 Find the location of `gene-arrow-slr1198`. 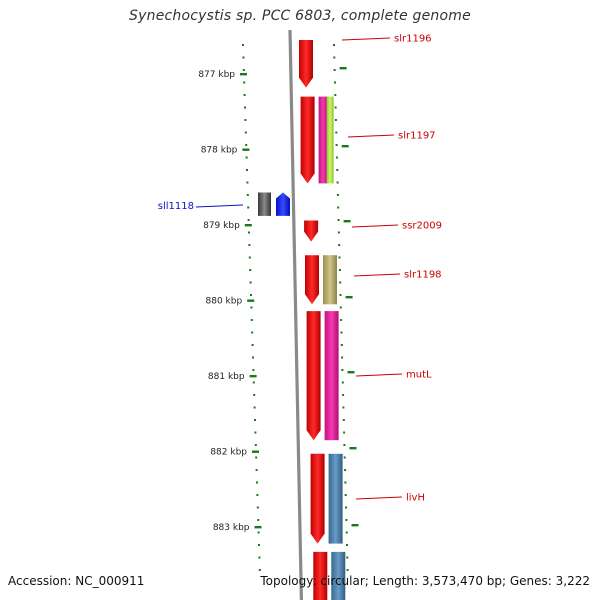

gene-arrow-slr1198 is located at coordinates (312, 280).